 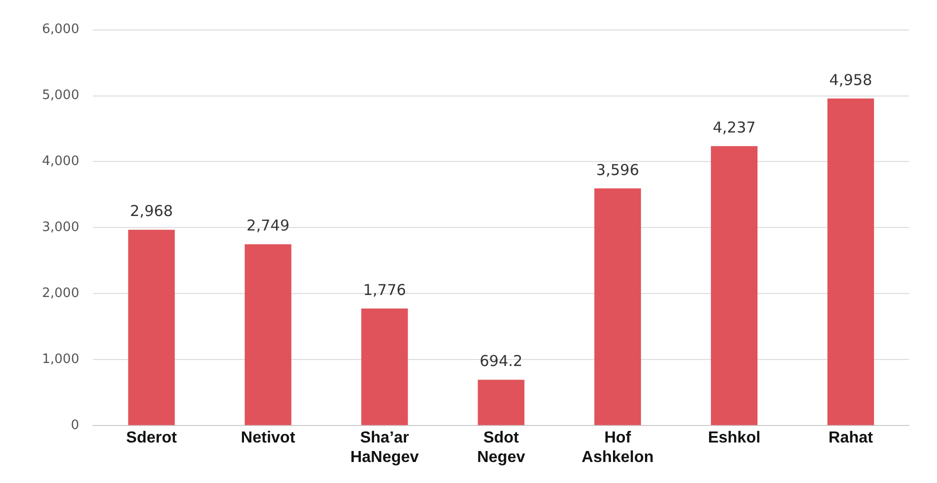 What do you see at coordinates (851, 438) in the screenshot?
I see `x-tick-label: Rahat` at bounding box center [851, 438].